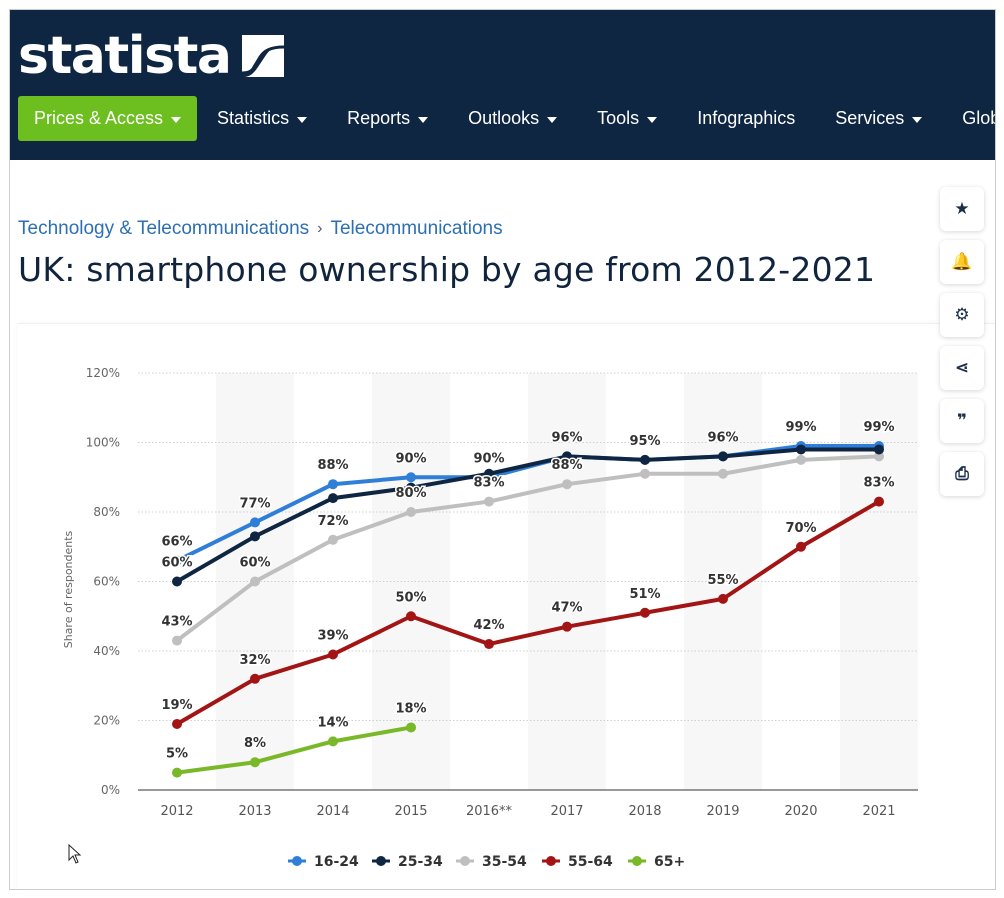  I want to click on x-tick-label: 2021, so click(878, 811).